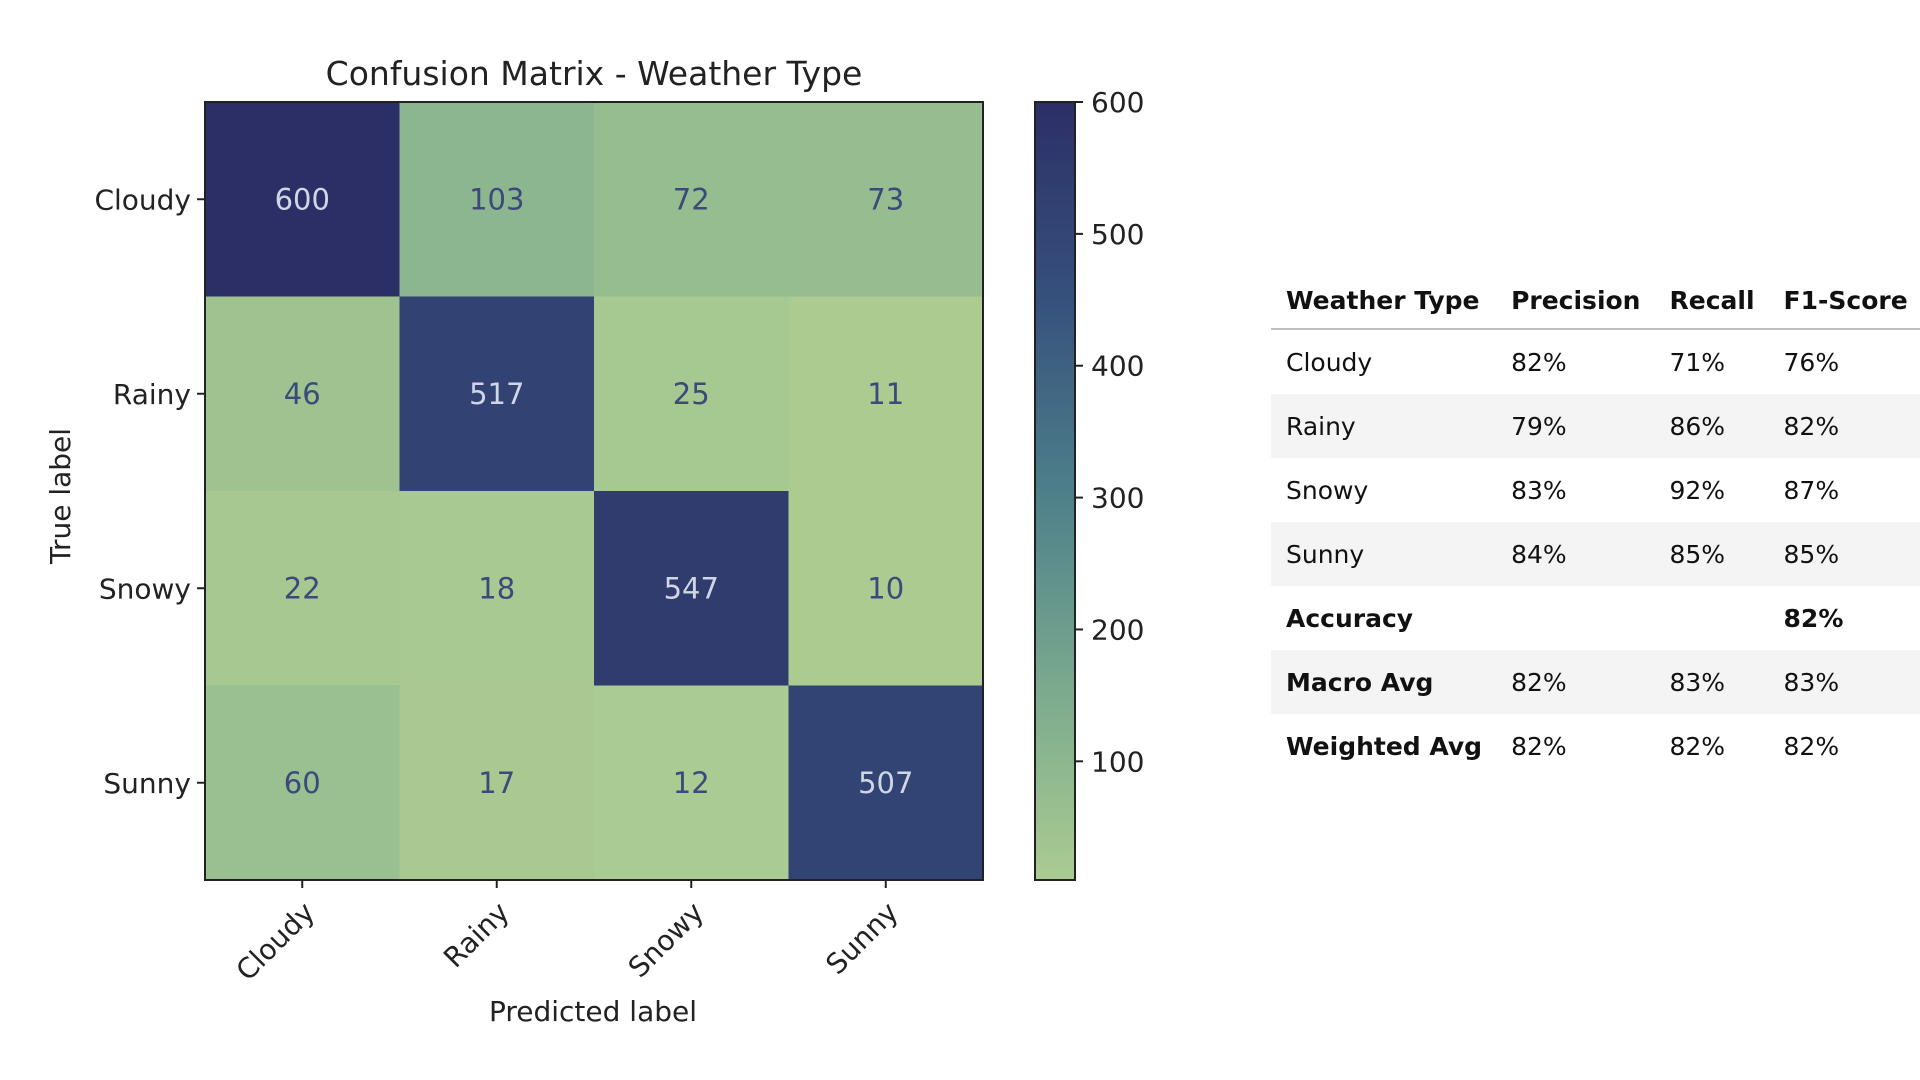  I want to click on recall-cell: 85%, so click(1711, 554).